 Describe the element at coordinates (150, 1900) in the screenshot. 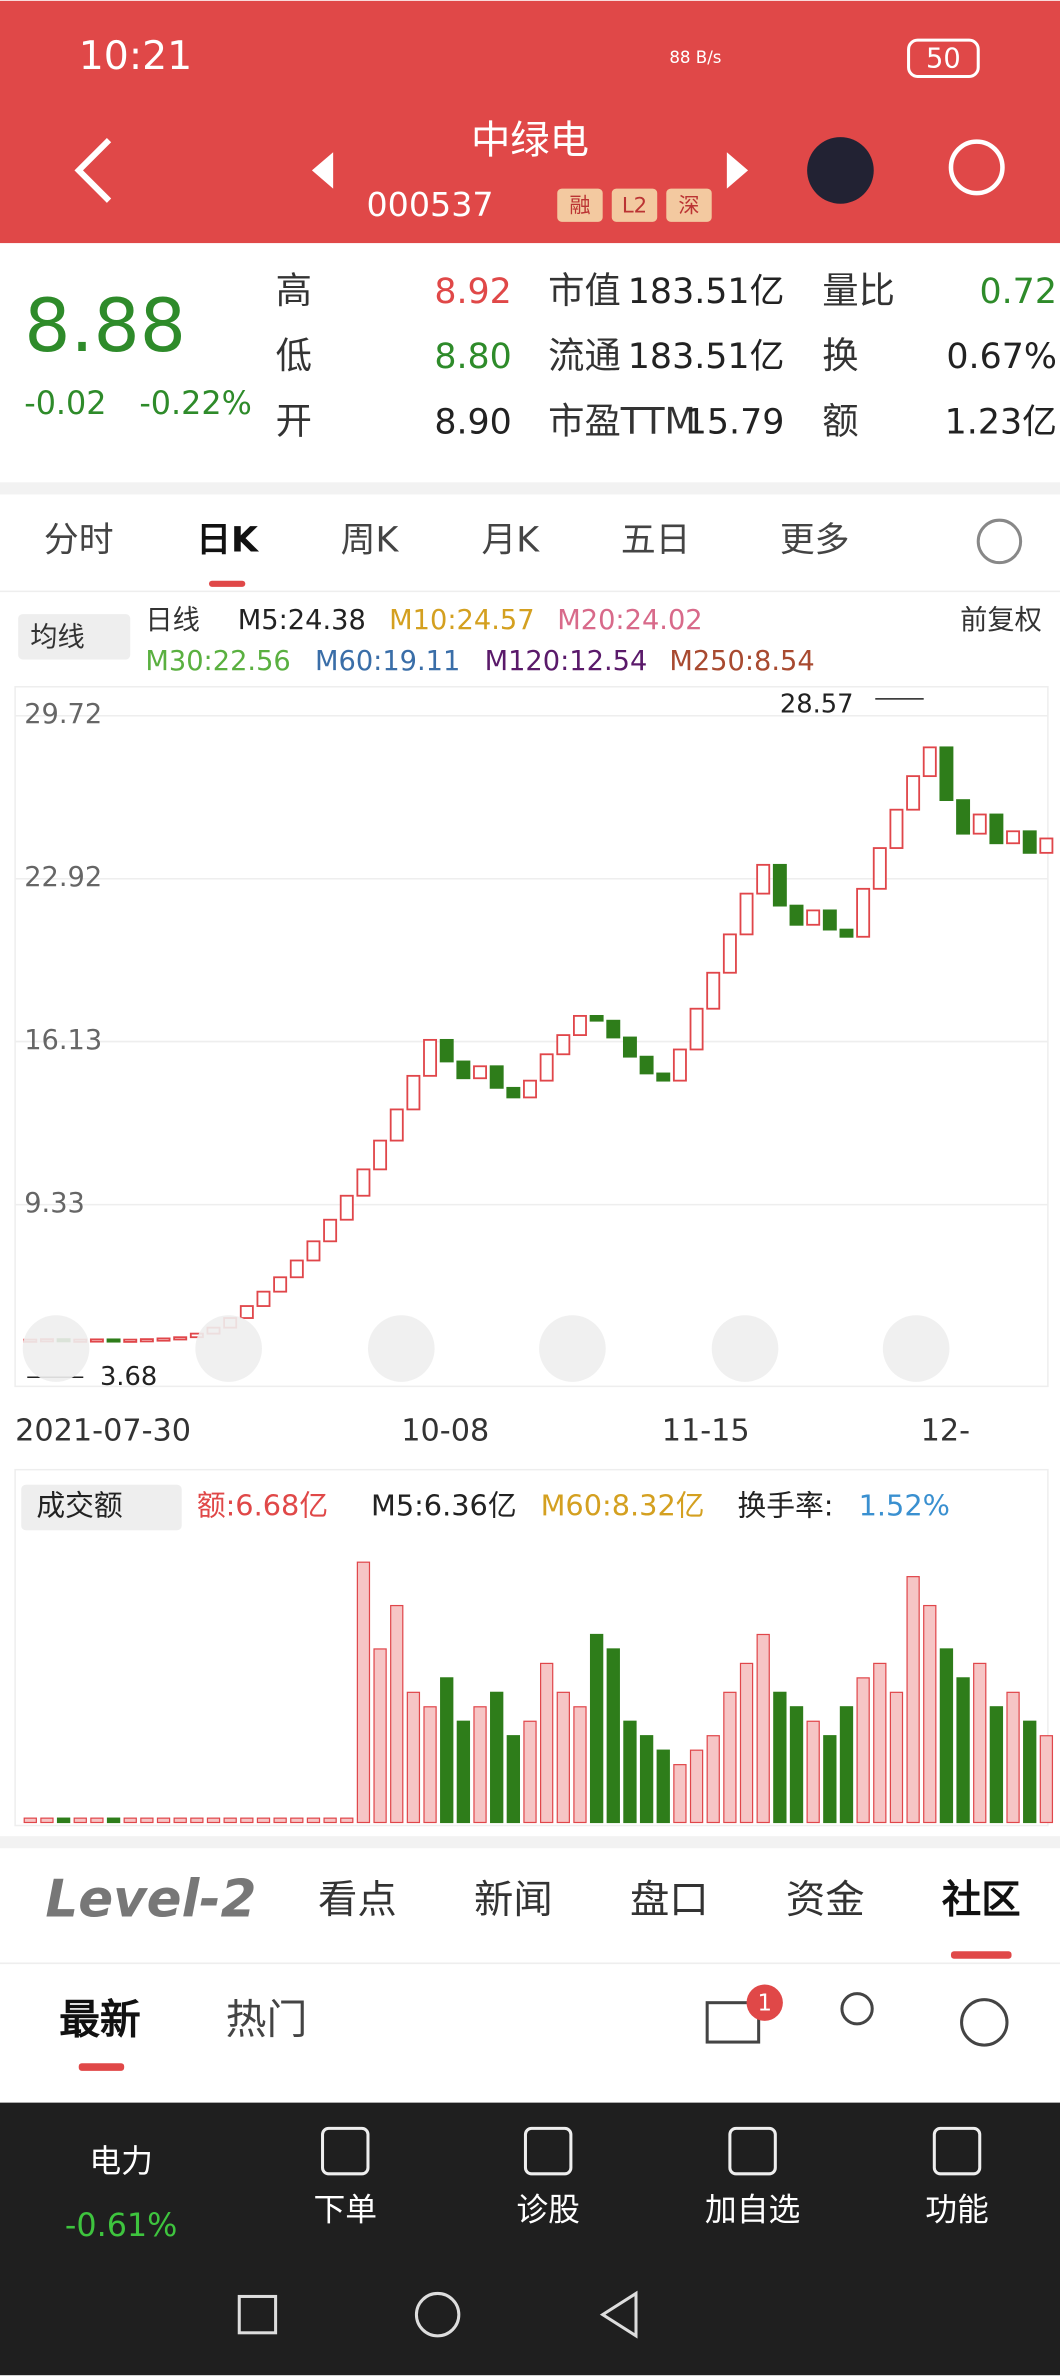

I see `section-tab: Level-2` at that location.